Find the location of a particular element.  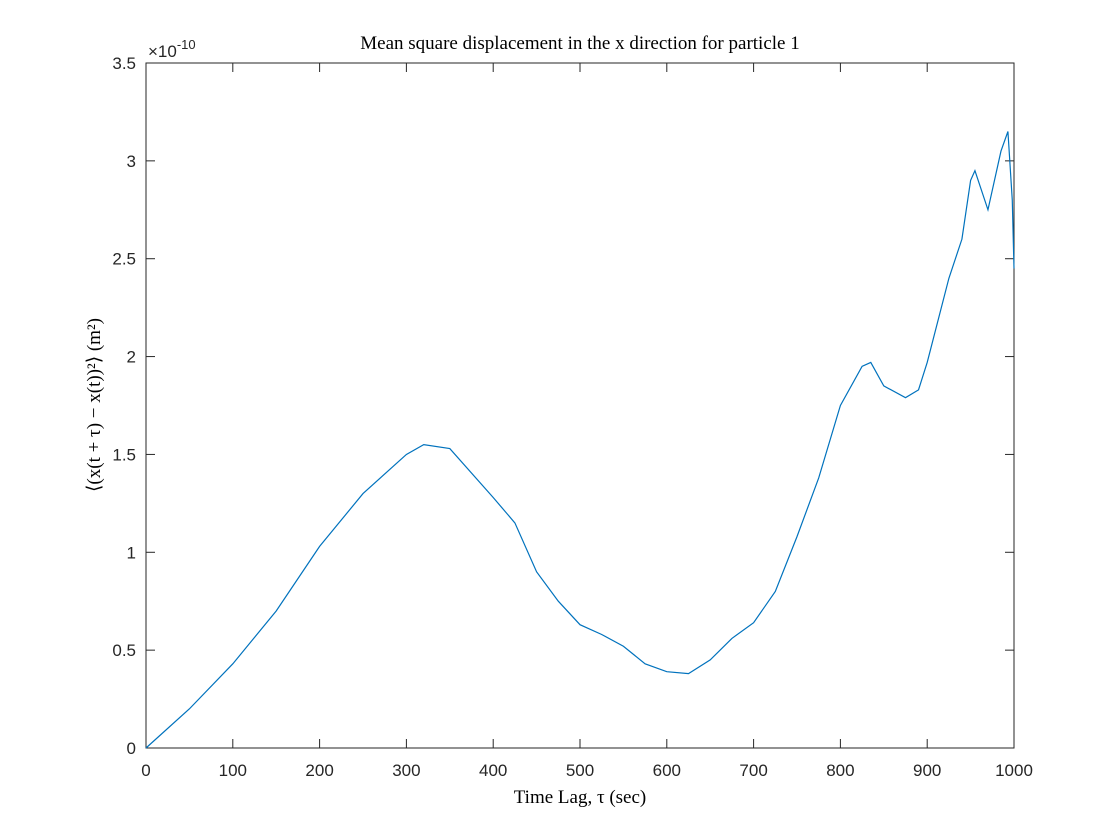

y-tick-label: 3.5 is located at coordinates (124, 63).